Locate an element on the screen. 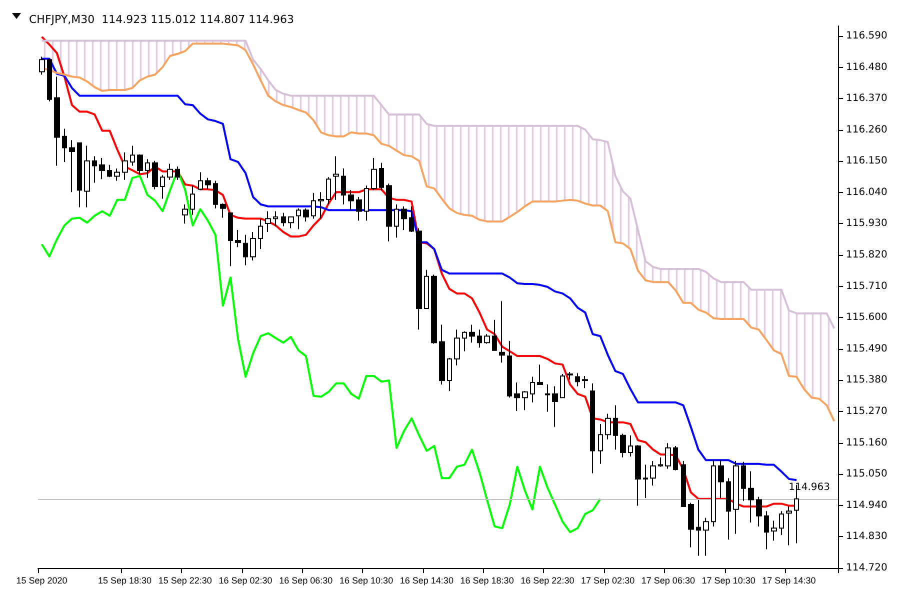  x-tick-label: 15 Sep 2020 is located at coordinates (42, 581).